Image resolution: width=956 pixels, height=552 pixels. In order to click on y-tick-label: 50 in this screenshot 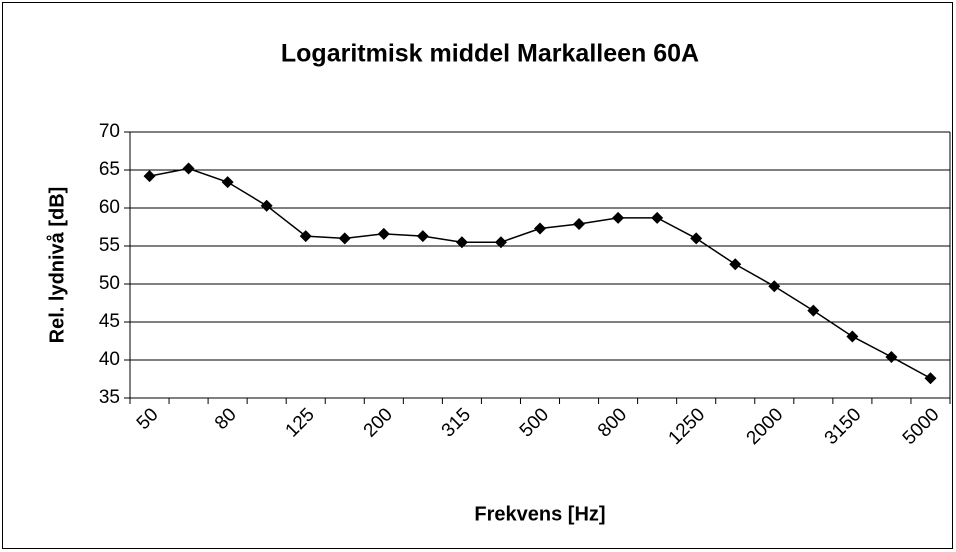, I will do `click(109, 283)`.